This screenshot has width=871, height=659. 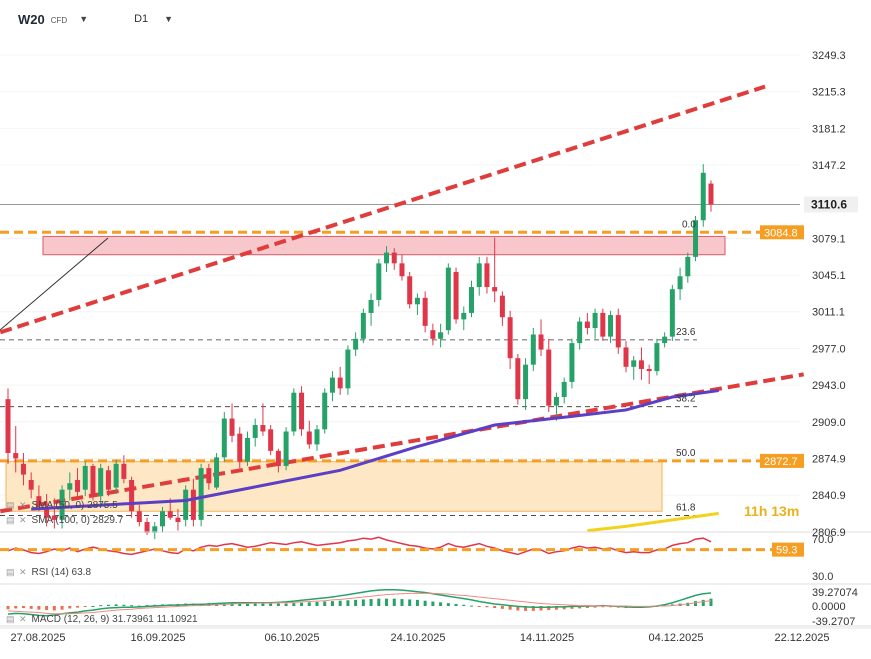 I want to click on symbol-dropdown-icon: ▼, so click(x=84, y=19).